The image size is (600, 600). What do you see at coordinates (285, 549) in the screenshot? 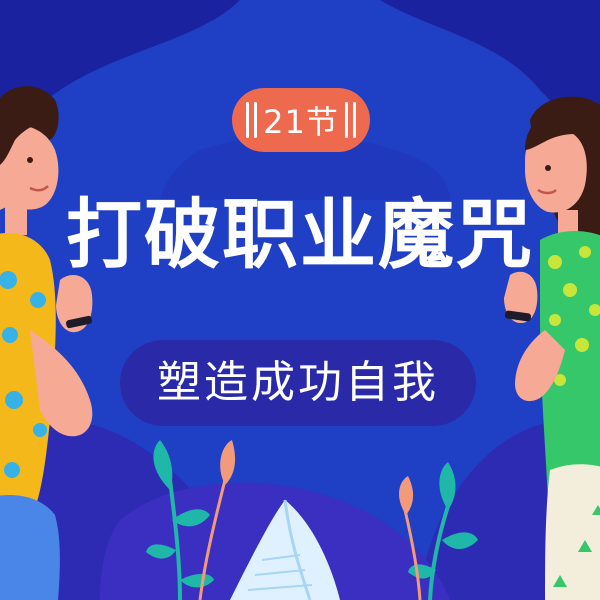
I see `paper-icon` at bounding box center [285, 549].